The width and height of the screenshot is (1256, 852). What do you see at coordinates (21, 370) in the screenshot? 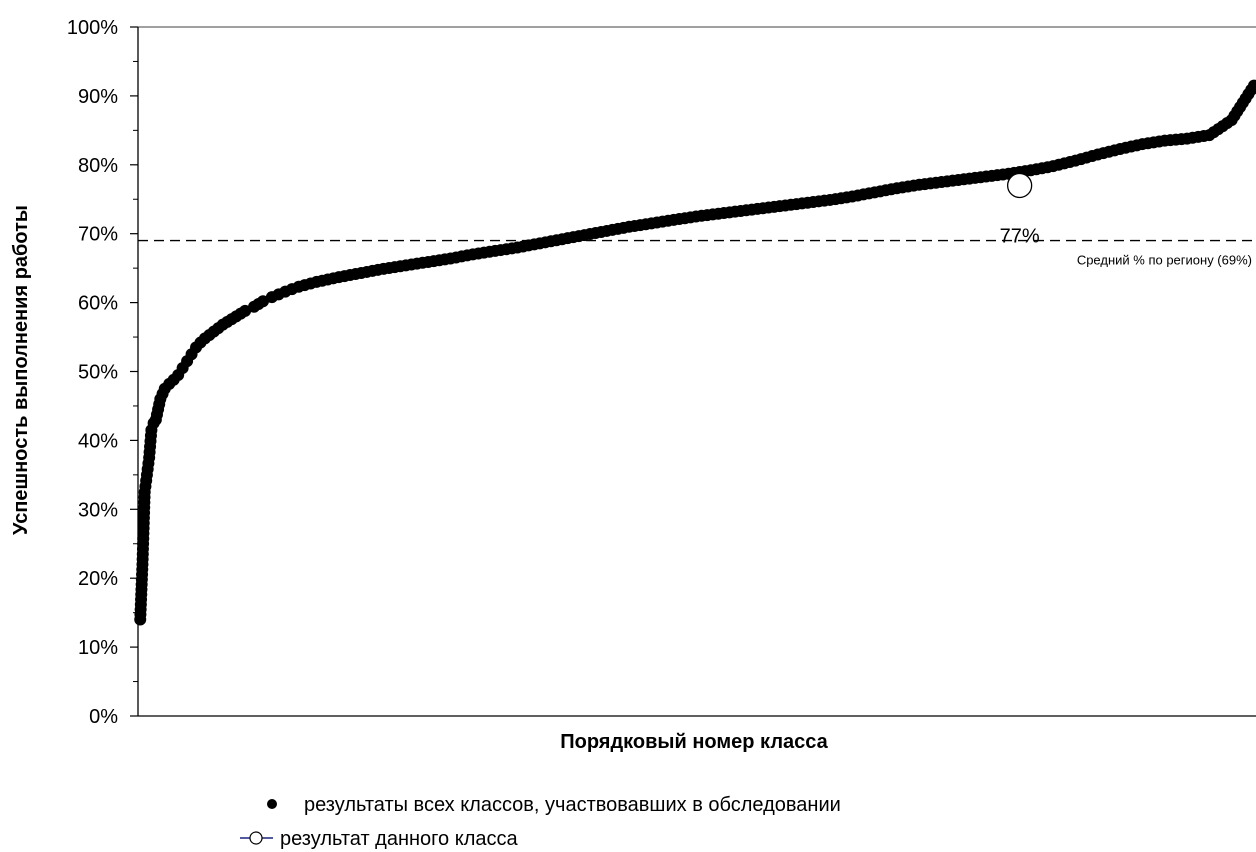
I see `y-axis-label: Успешность выполнения работы` at bounding box center [21, 370].